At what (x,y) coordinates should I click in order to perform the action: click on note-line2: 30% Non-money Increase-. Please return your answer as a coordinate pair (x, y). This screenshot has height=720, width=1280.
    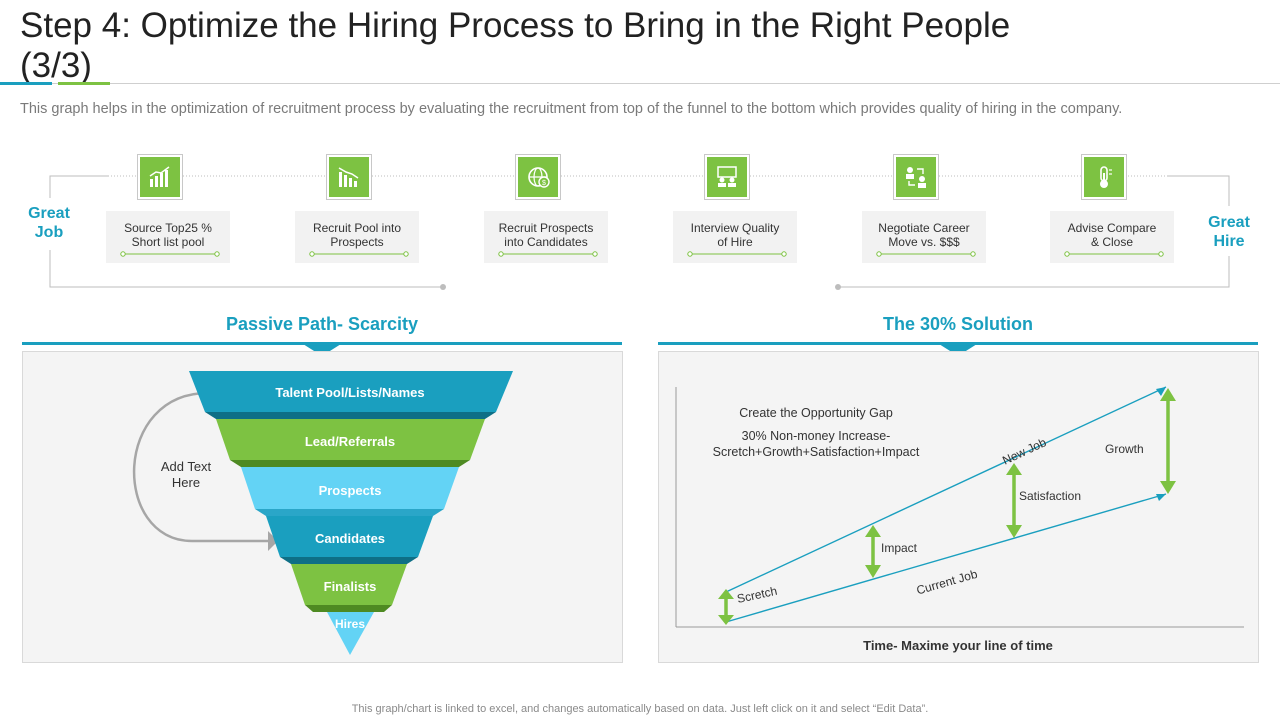
    Looking at the image, I should click on (816, 436).